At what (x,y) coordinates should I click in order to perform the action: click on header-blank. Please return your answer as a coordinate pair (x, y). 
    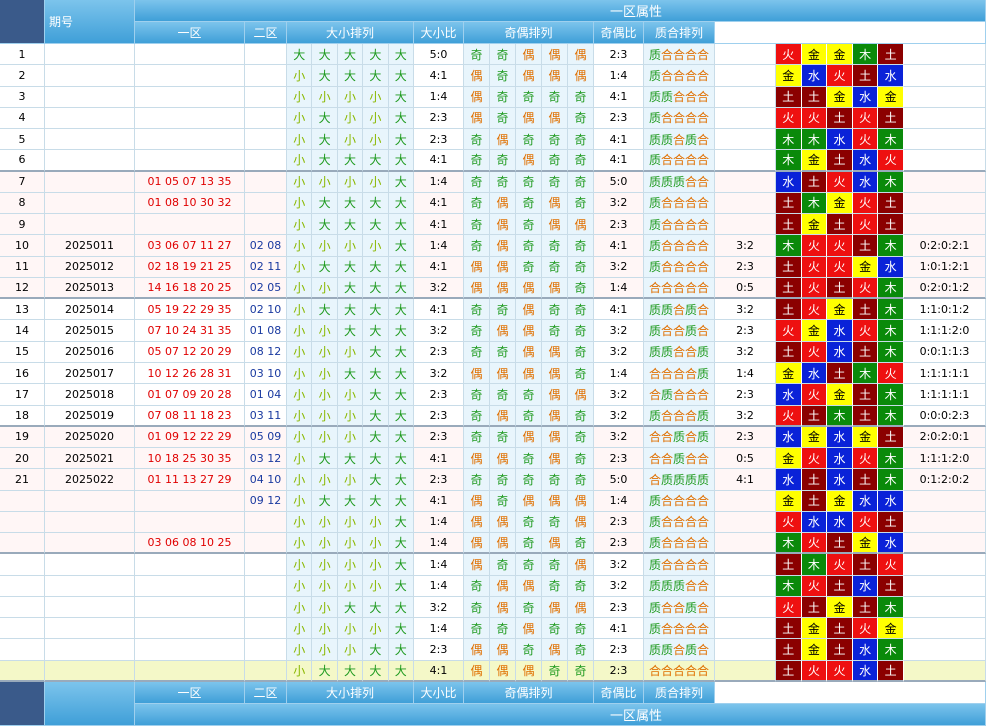
    Looking at the image, I should click on (850, 693).